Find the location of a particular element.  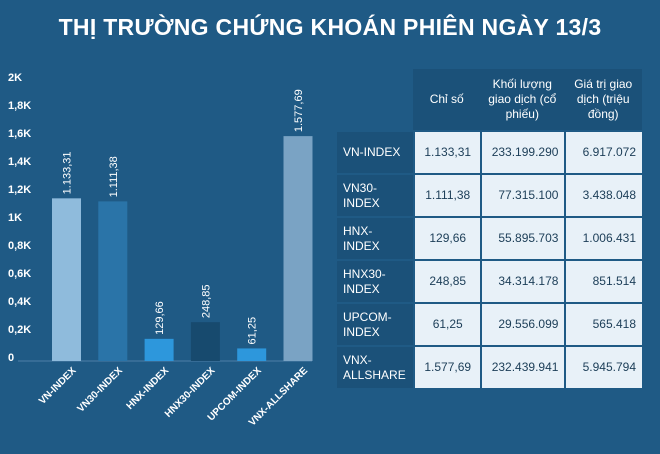

table-cell-volume: 34.314.178 is located at coordinates (522, 280).